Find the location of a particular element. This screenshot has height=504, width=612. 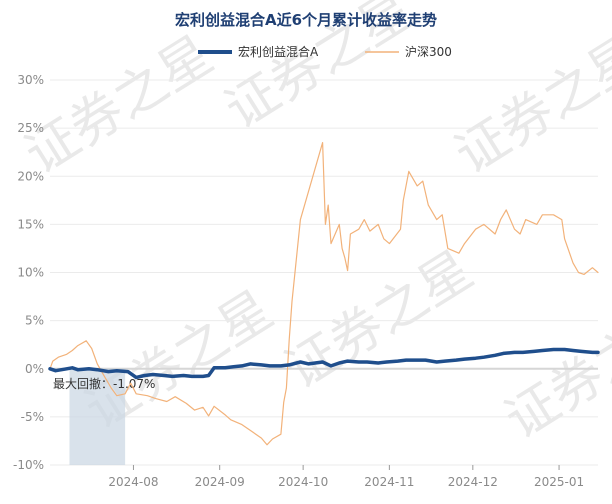

x-tick-label: 2024-12 is located at coordinates (473, 482).